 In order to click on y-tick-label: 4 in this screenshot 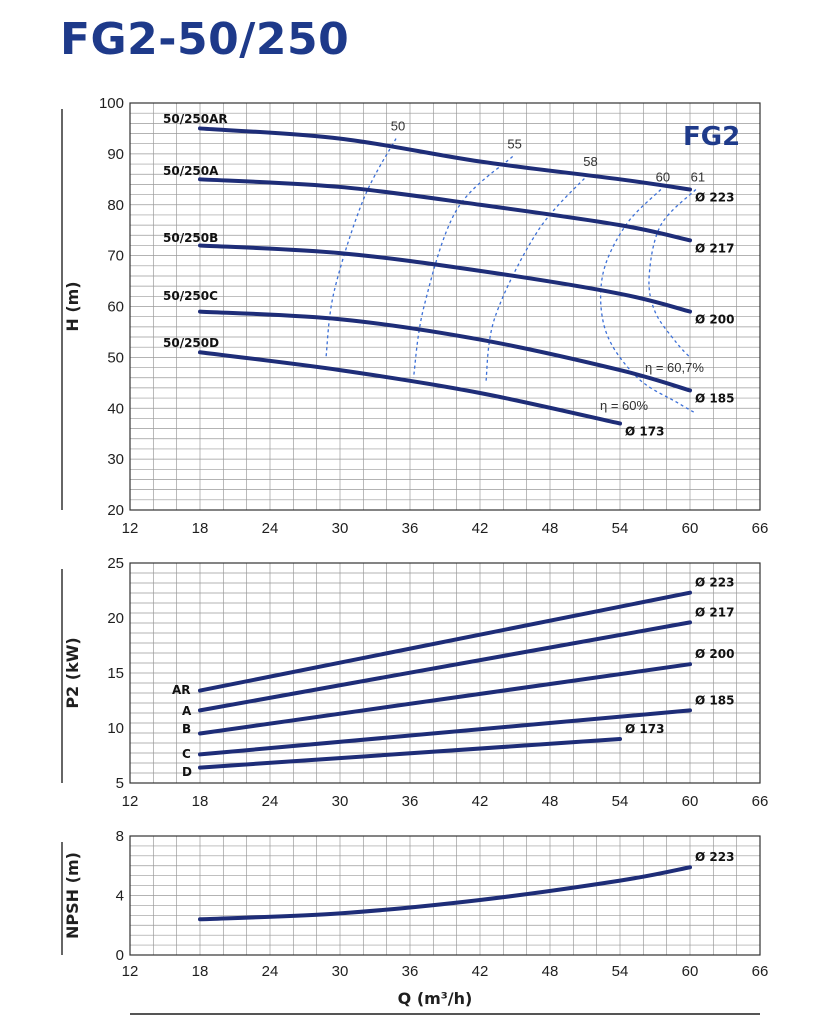, I will do `click(120, 896)`.